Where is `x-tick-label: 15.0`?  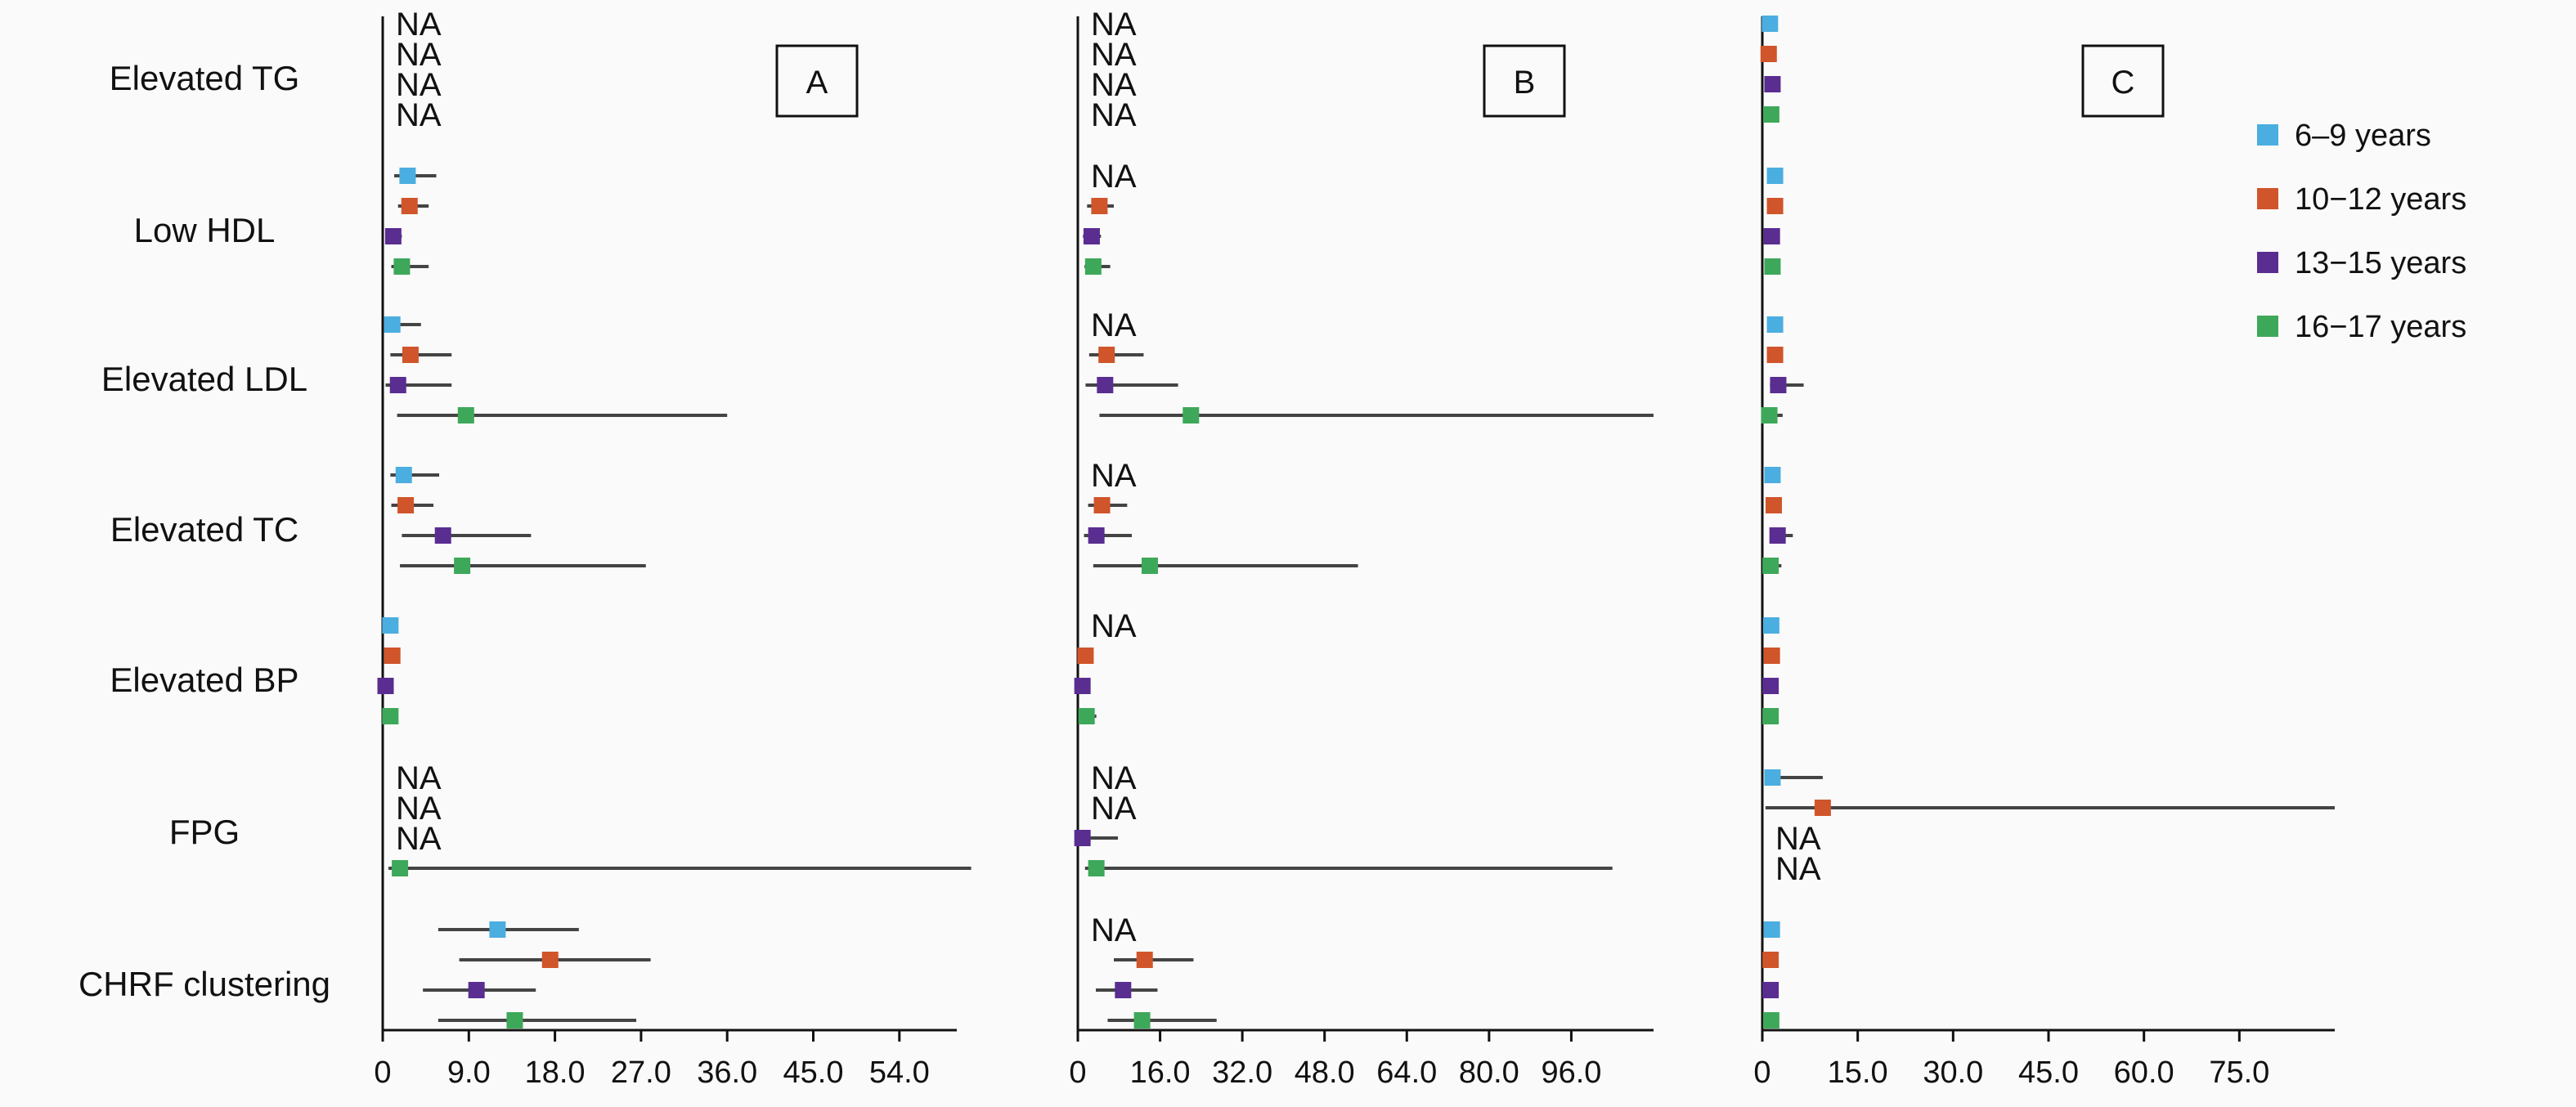
x-tick-label: 15.0 is located at coordinates (1858, 1072).